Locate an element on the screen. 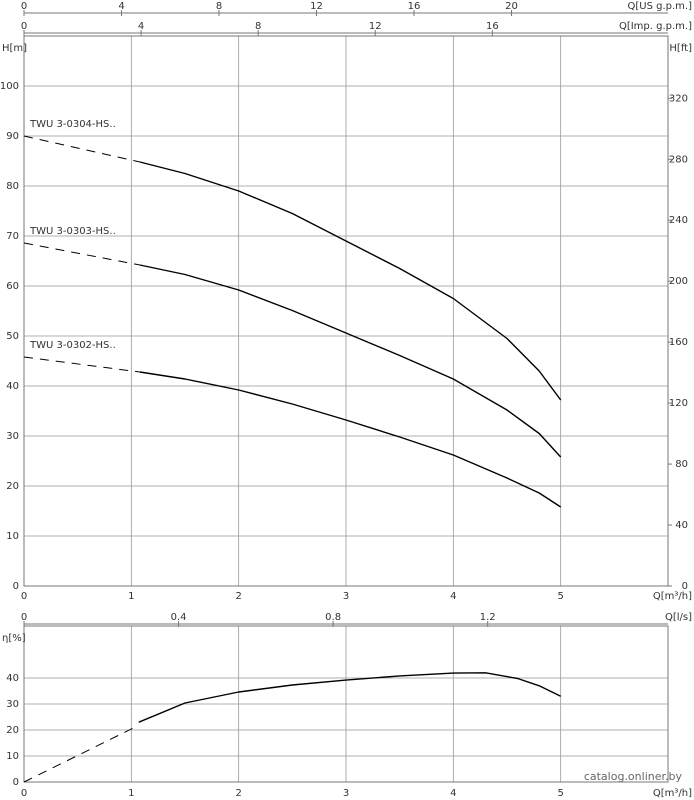 The height and width of the screenshot is (800, 694). y2-tick-label: 200 is located at coordinates (678, 281).